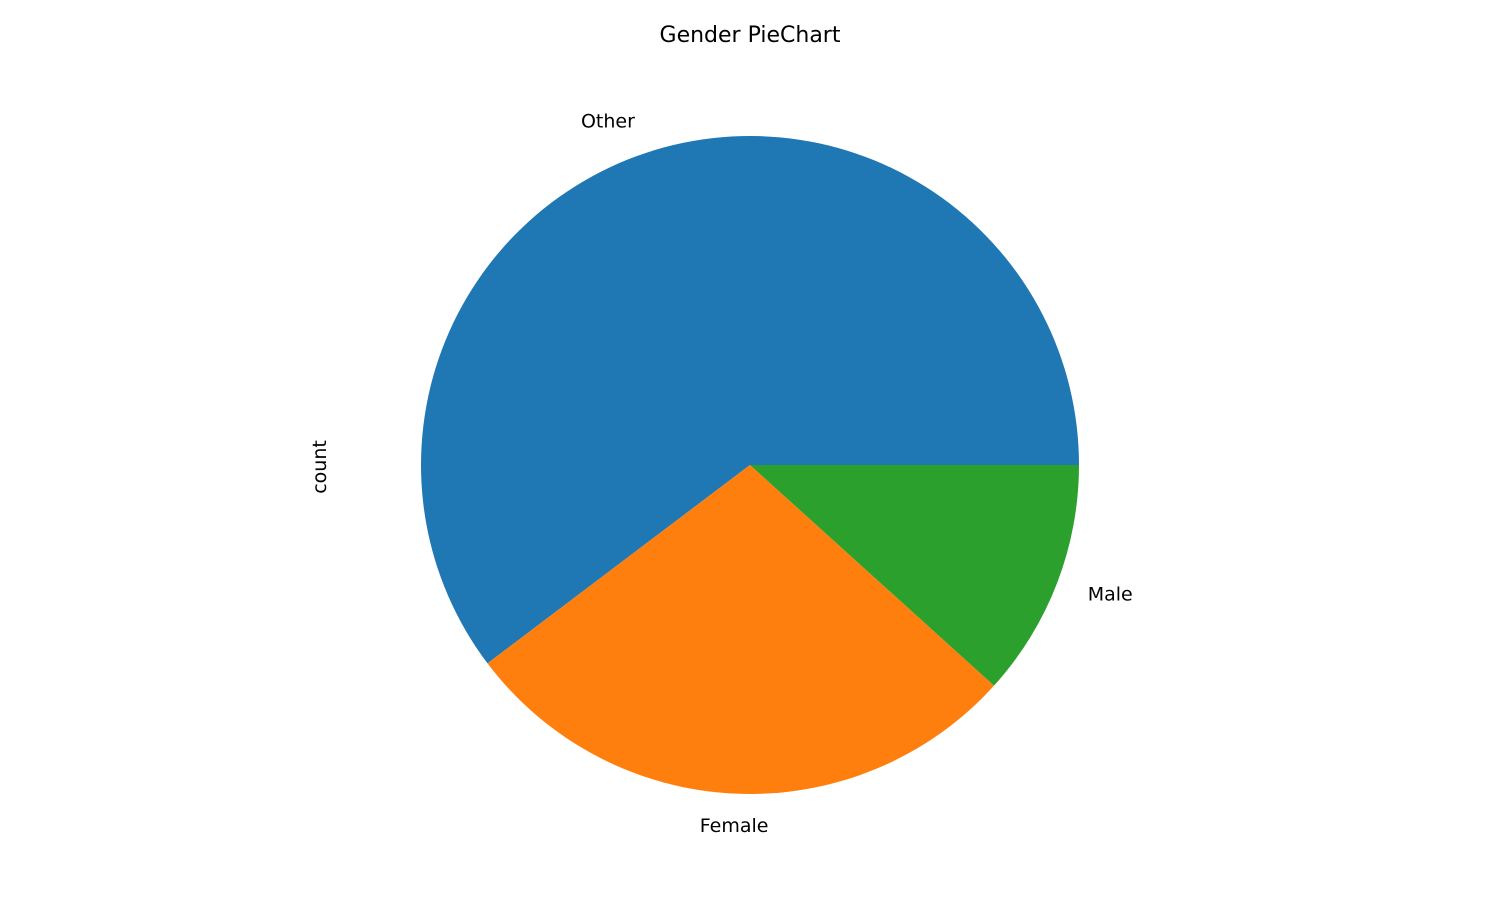 The width and height of the screenshot is (1500, 904). Describe the element at coordinates (608, 121) in the screenshot. I see `pie-label-other: Other` at that location.